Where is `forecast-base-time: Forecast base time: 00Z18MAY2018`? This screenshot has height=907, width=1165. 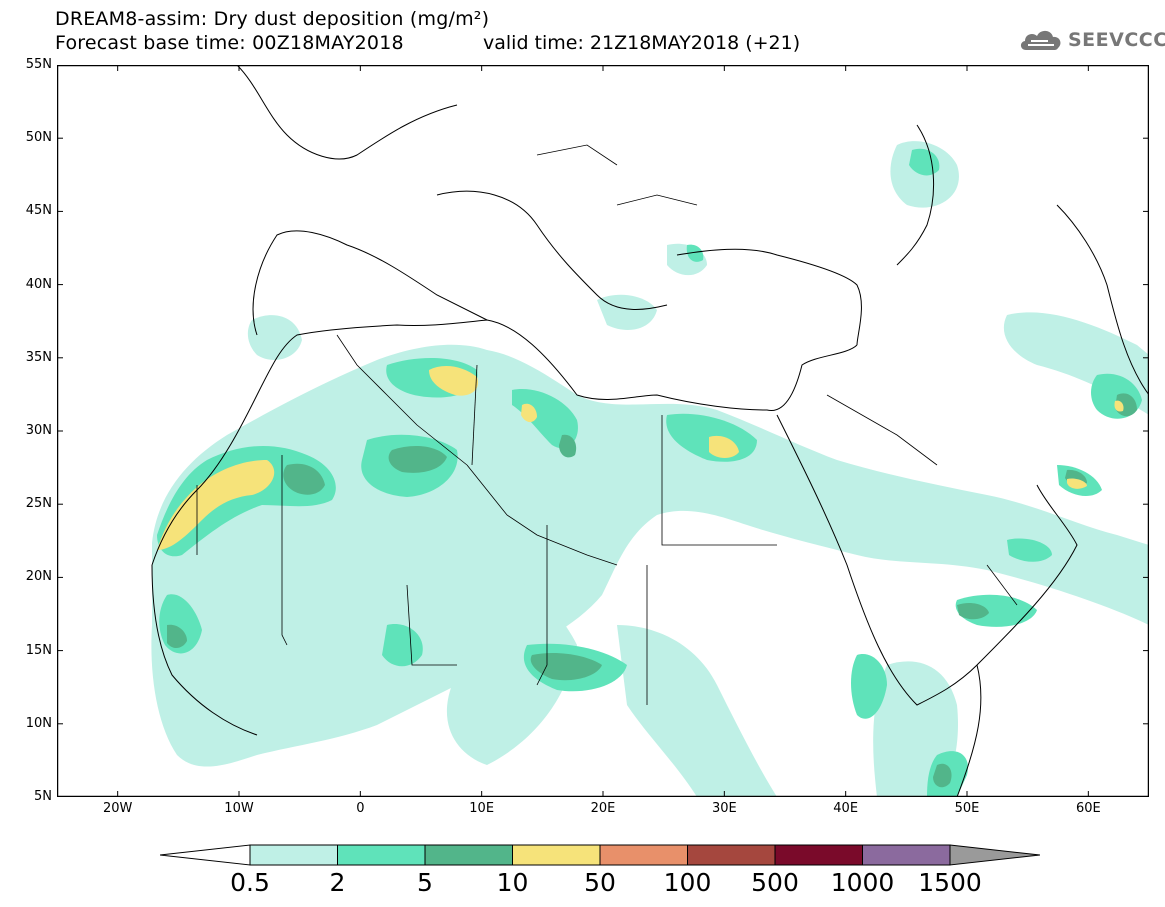
forecast-base-time: Forecast base time: 00Z18MAY2018 is located at coordinates (229, 43).